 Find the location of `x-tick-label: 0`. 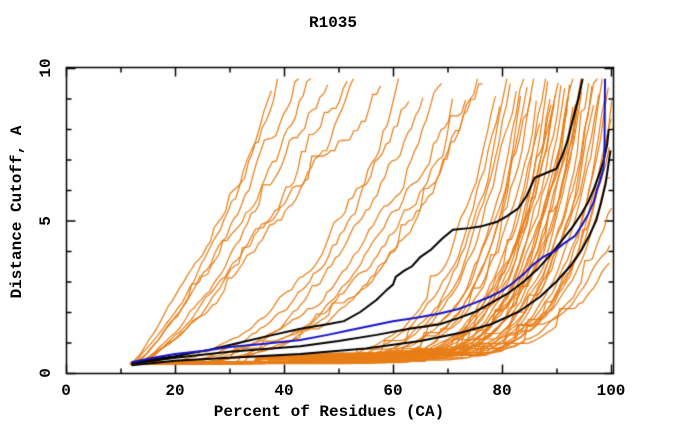

x-tick-label: 0 is located at coordinates (66, 391).